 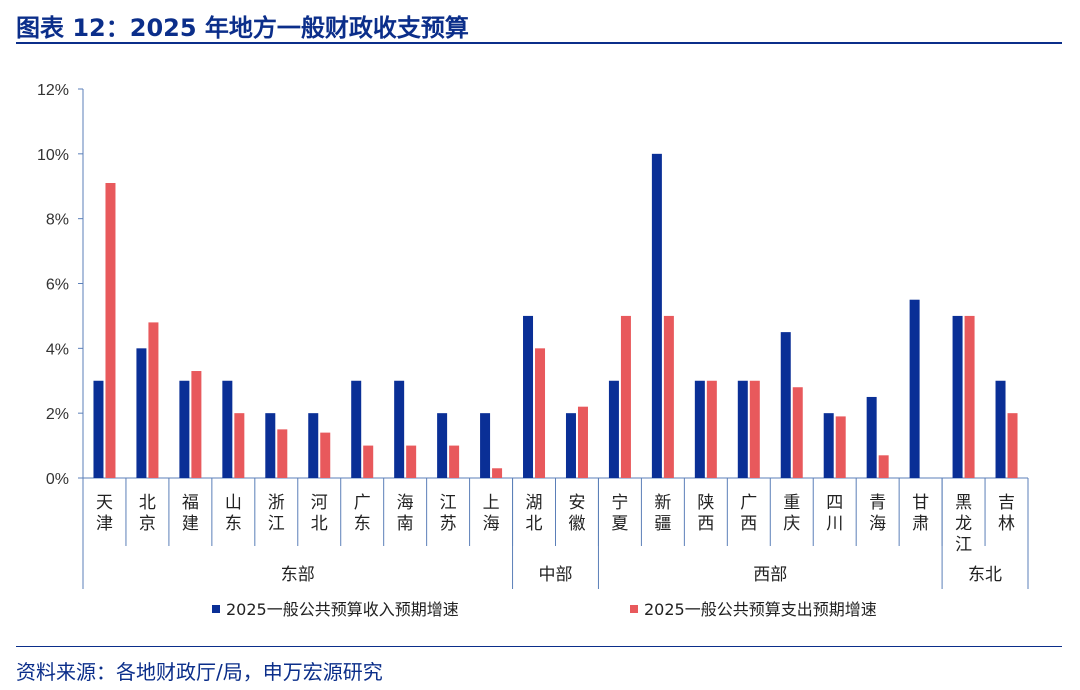 I want to click on category-label: 甘, so click(x=920, y=503).